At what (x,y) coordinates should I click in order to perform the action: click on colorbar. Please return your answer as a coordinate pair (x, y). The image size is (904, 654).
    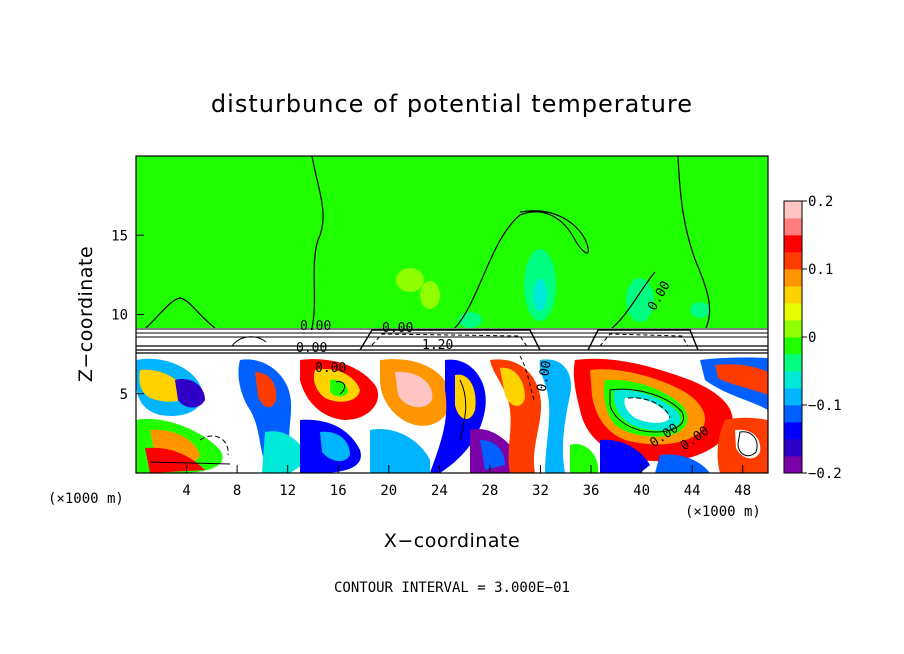
    Looking at the image, I should click on (793, 337).